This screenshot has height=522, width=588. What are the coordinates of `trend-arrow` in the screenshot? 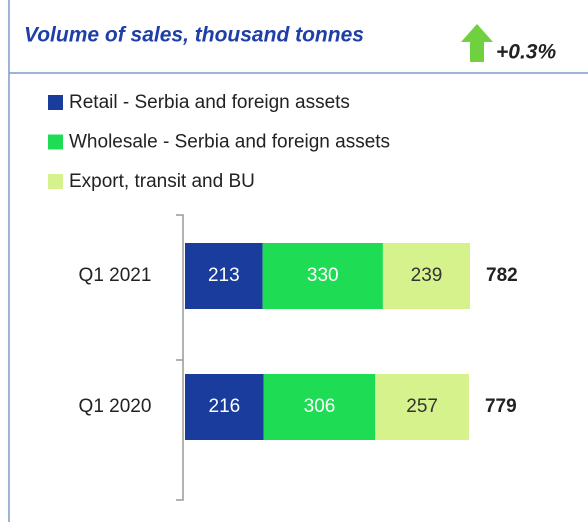 It's located at (477, 43).